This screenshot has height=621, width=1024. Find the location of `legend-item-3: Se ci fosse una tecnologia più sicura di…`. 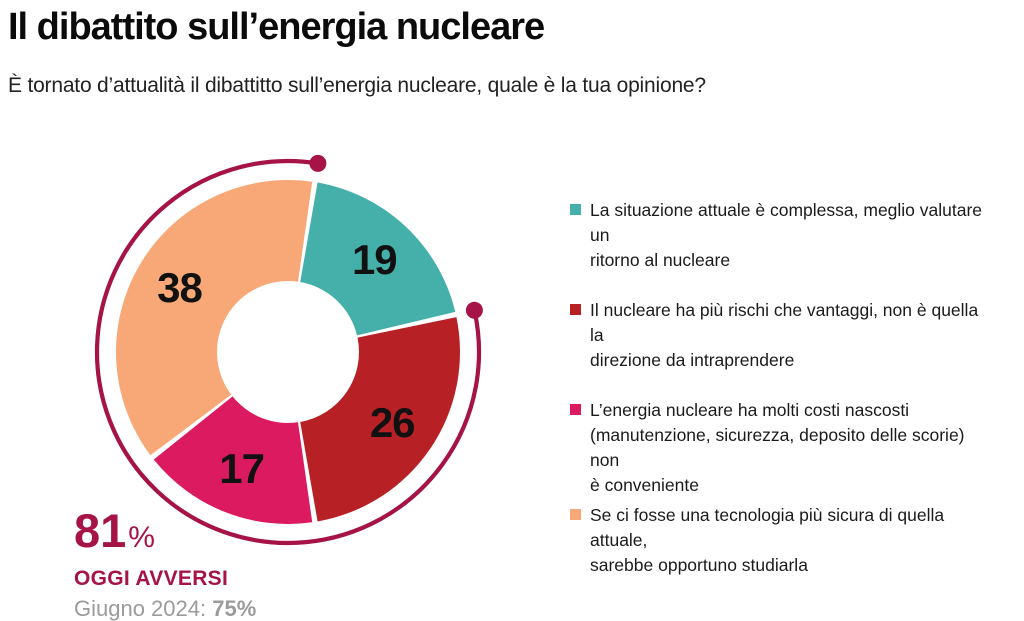

legend-item-3: Se ci fosse una tecnologia più sicura di… is located at coordinates (782, 540).